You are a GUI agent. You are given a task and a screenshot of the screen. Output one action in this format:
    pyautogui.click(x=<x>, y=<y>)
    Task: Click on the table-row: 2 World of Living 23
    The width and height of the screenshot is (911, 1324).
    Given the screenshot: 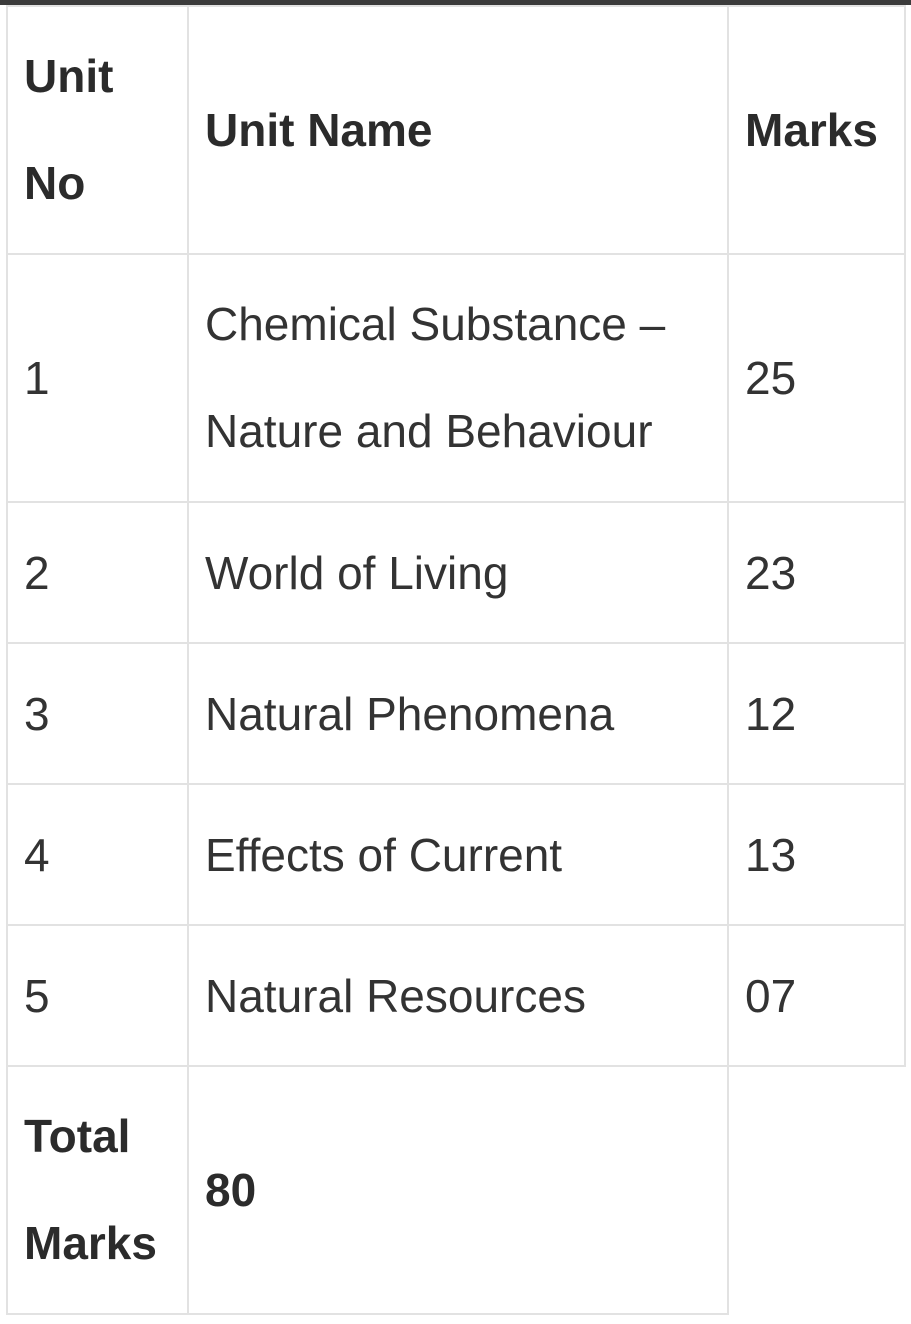 What is the action you would take?
    pyautogui.click(x=456, y=572)
    